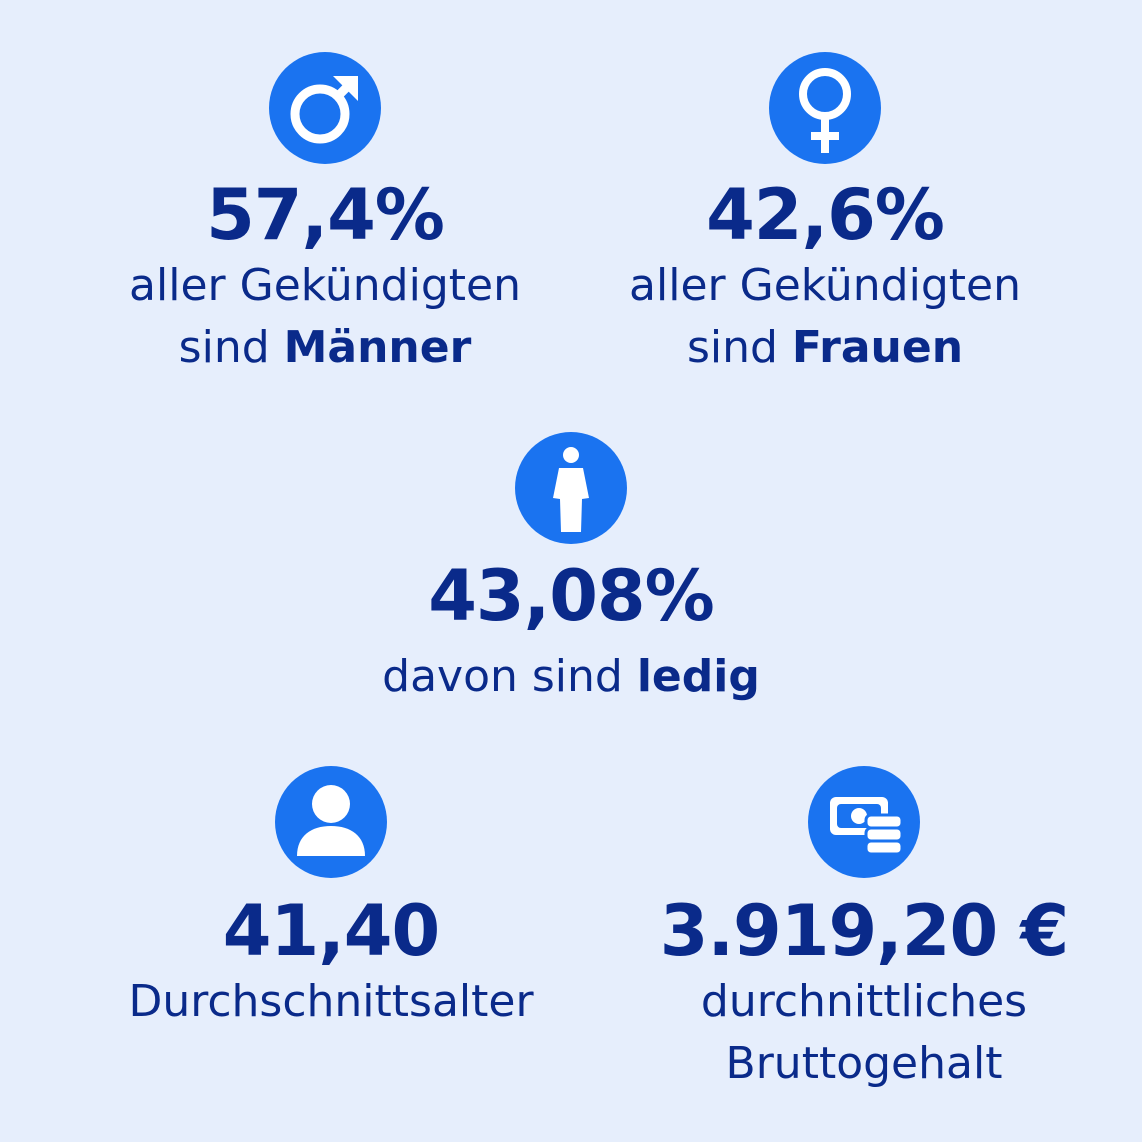 This screenshot has height=1142, width=1142. What do you see at coordinates (864, 1063) in the screenshot?
I see `stat-salary-label-line2: Bruttogehalt` at bounding box center [864, 1063].